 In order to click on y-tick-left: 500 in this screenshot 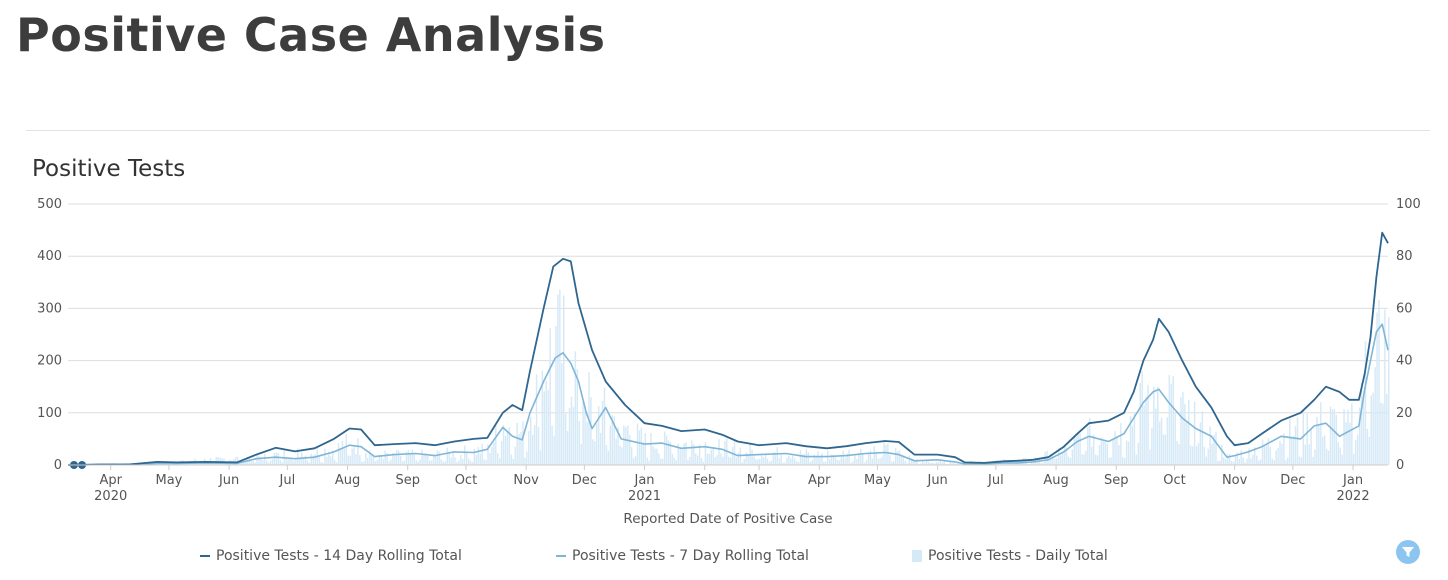, I will do `click(49, 204)`.